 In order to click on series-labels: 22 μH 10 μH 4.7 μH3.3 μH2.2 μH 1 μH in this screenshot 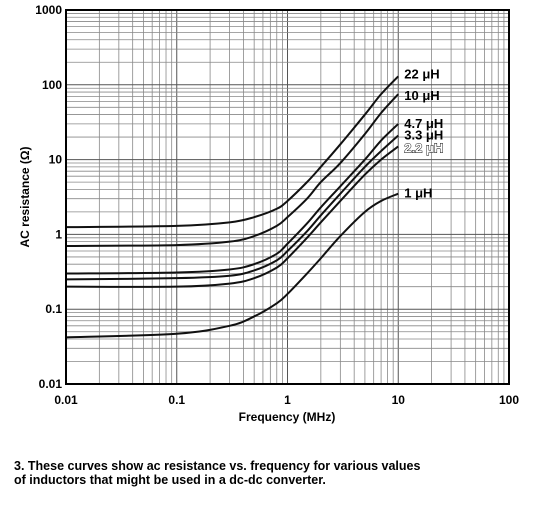, I will do `click(424, 133)`.